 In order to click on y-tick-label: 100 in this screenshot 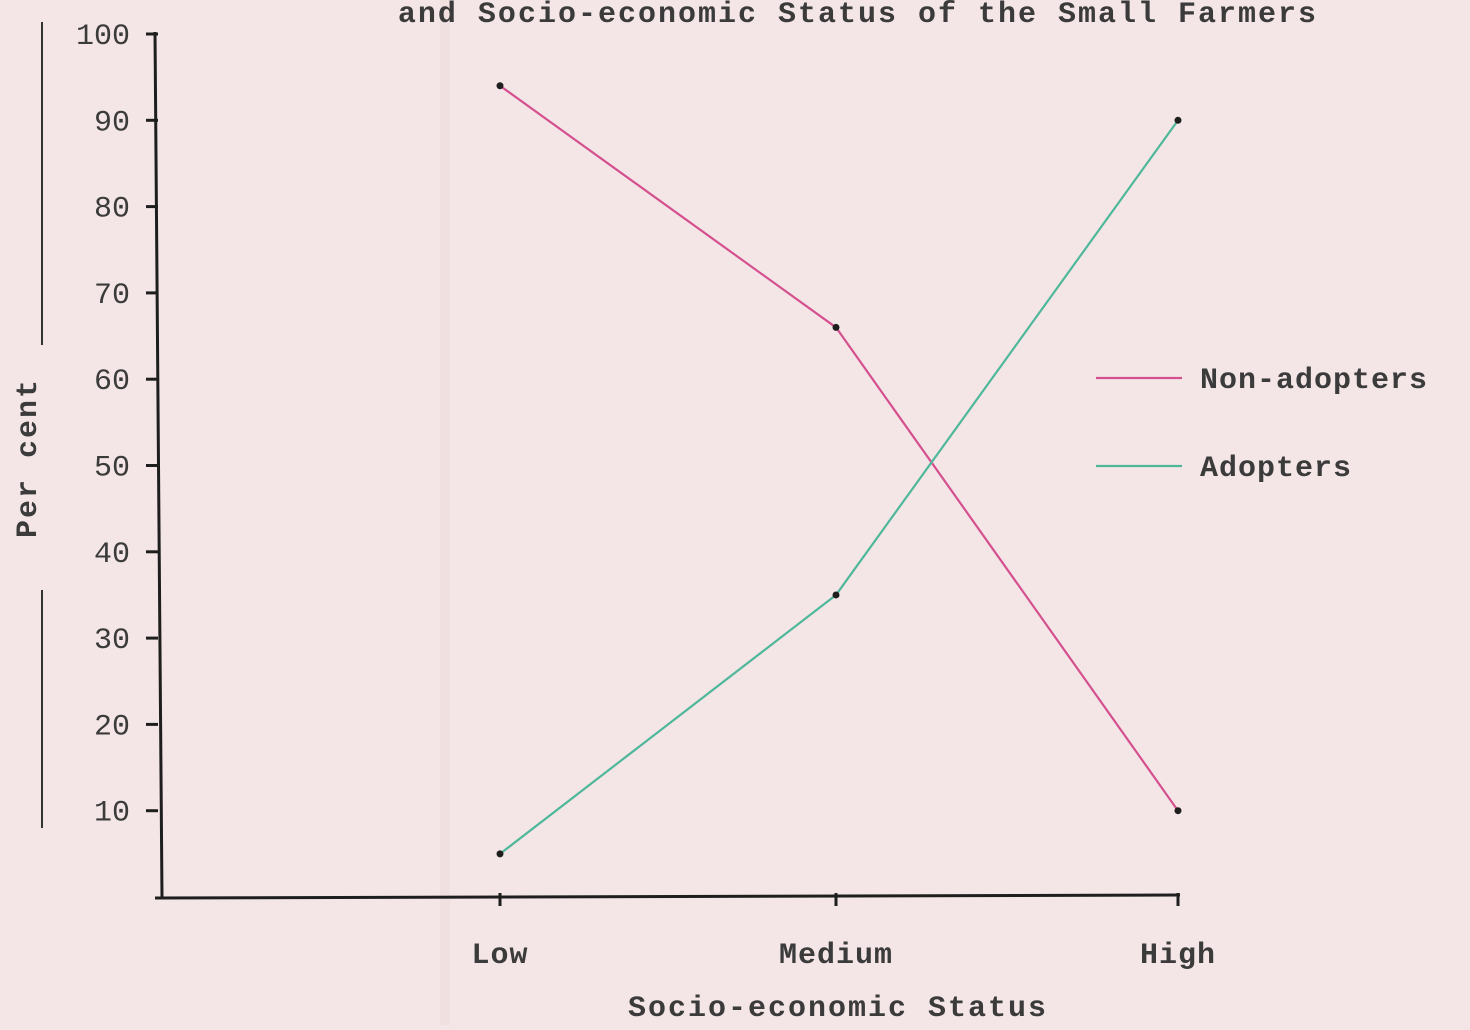, I will do `click(103, 37)`.